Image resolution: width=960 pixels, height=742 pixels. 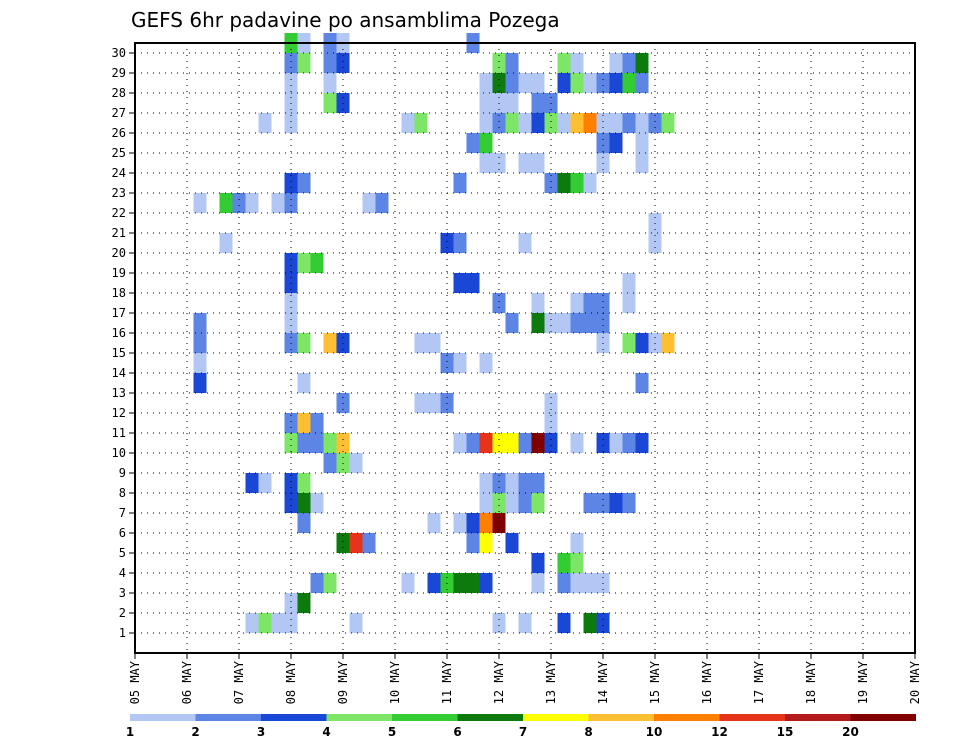 What do you see at coordinates (119, 213) in the screenshot?
I see `y-tick-label: 22` at bounding box center [119, 213].